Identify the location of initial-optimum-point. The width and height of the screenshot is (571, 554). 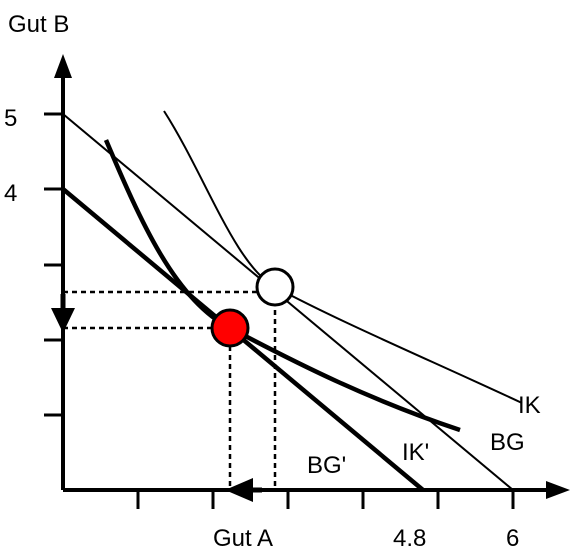
(275, 287).